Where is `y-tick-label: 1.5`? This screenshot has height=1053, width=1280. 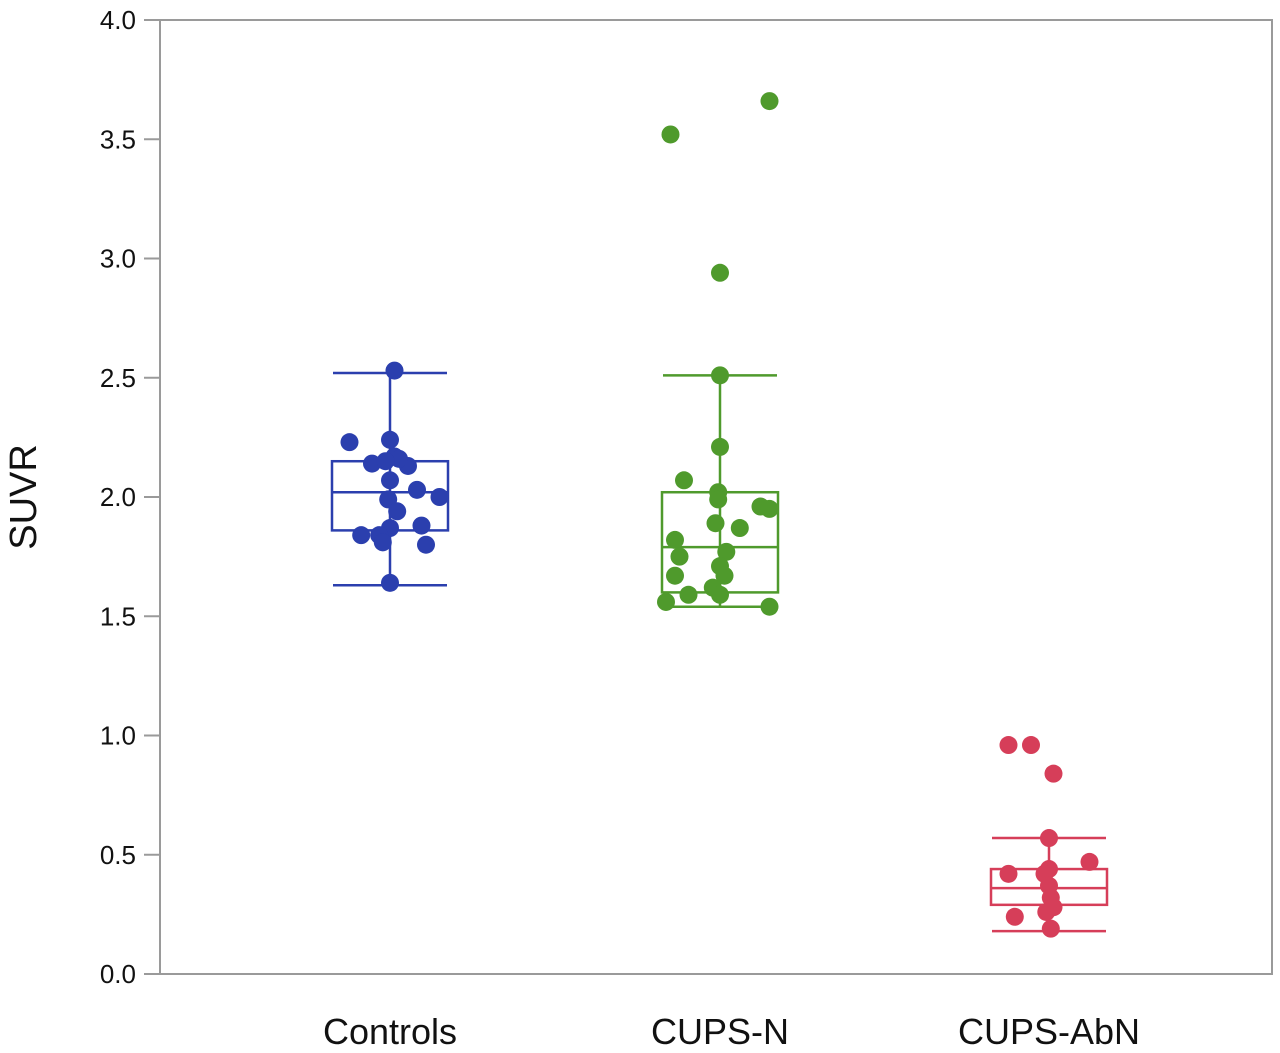
y-tick-label: 1.5 is located at coordinates (118, 616).